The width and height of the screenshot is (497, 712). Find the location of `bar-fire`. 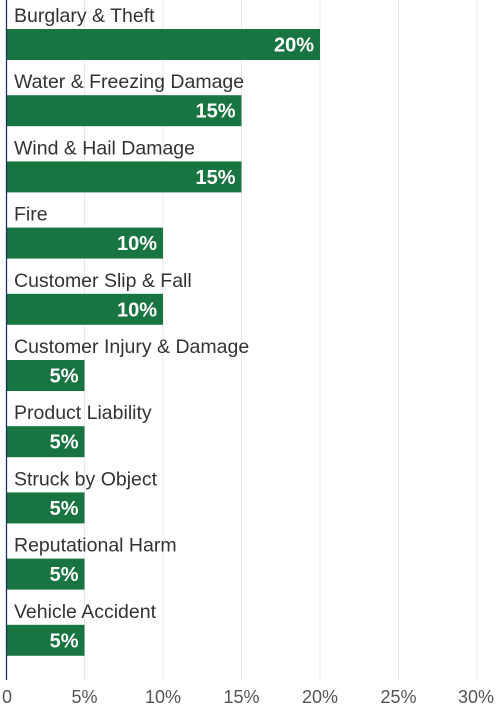

bar-fire is located at coordinates (84, 243).